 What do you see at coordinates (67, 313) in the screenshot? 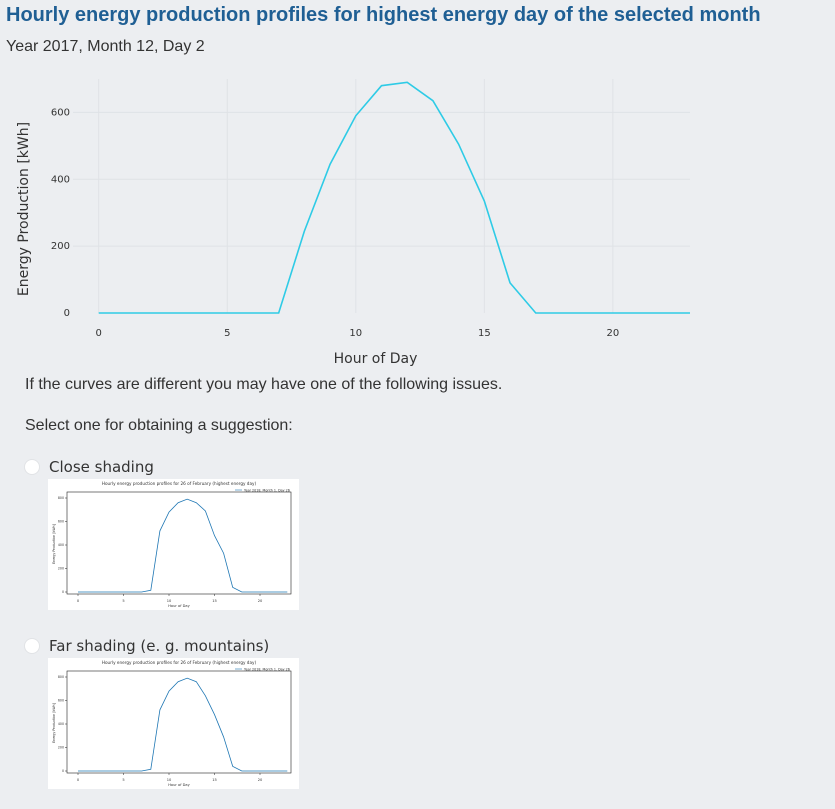
I see `y-tick-label: 0` at bounding box center [67, 313].